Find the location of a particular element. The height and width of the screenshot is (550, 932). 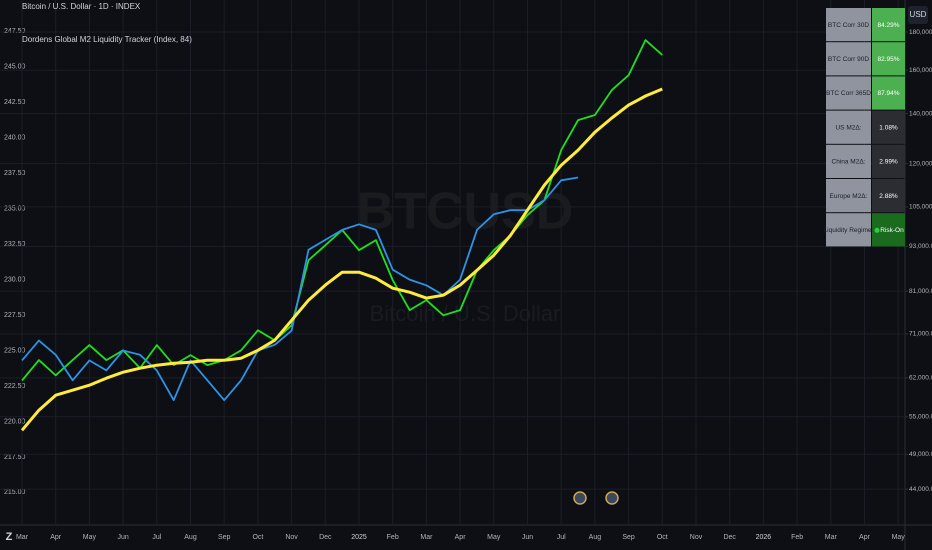

table-label: US M2Δ: is located at coordinates (848, 127).